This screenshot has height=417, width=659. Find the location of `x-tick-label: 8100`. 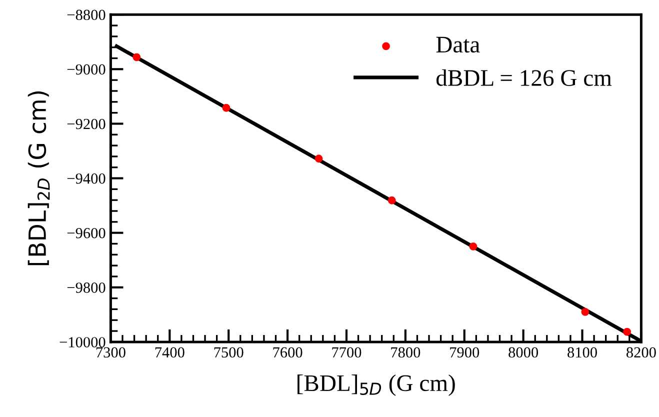

x-tick-label: 8100 is located at coordinates (582, 352).